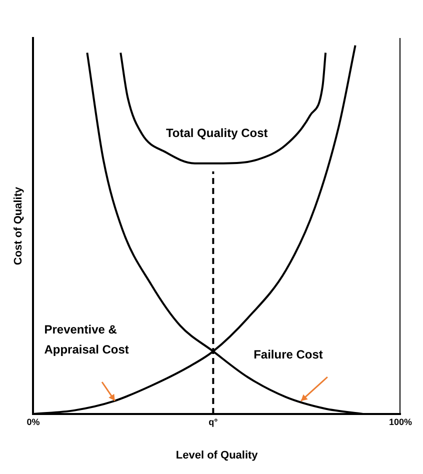 Image resolution: width=423 pixels, height=474 pixels. I want to click on x-tick-label: 0%, so click(33, 421).